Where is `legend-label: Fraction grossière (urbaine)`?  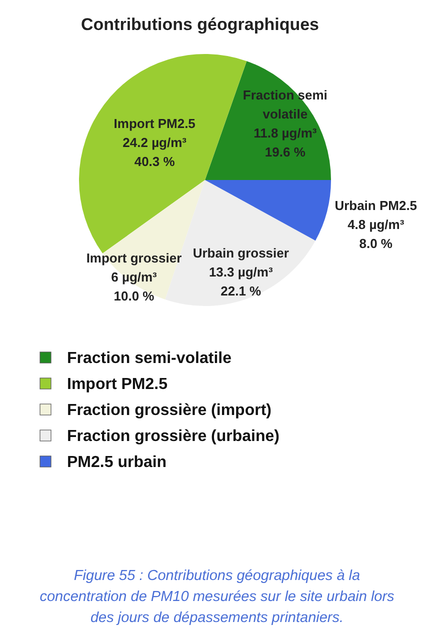
legend-label: Fraction grossière (urbaine) is located at coordinates (173, 436).